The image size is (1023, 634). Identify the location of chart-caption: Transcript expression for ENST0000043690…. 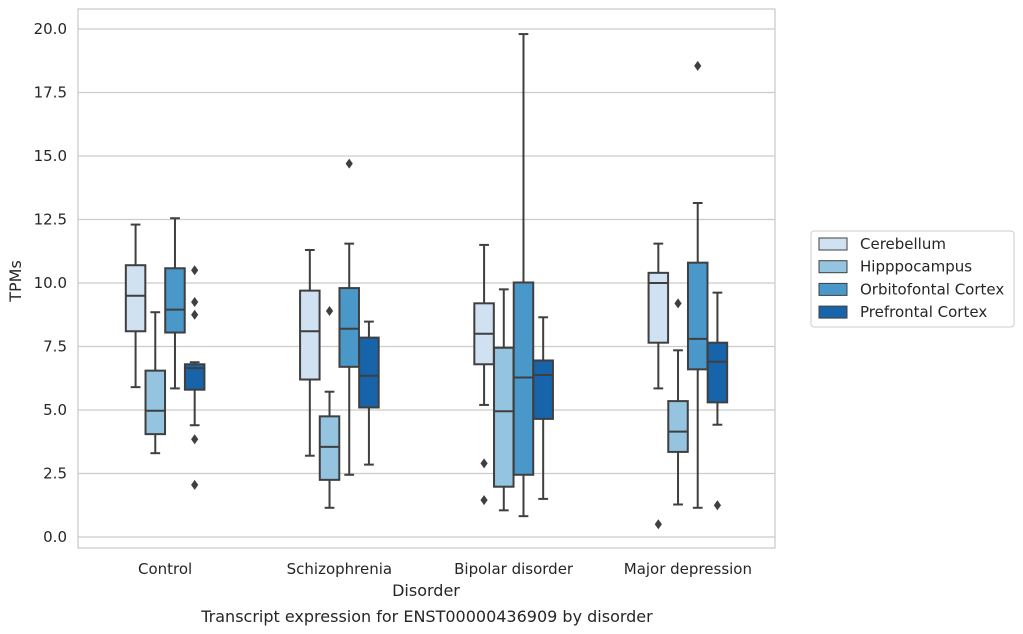
(426, 616).